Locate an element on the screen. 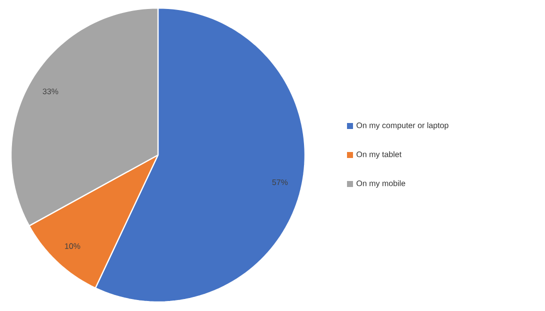  data-label: 33% is located at coordinates (50, 91).